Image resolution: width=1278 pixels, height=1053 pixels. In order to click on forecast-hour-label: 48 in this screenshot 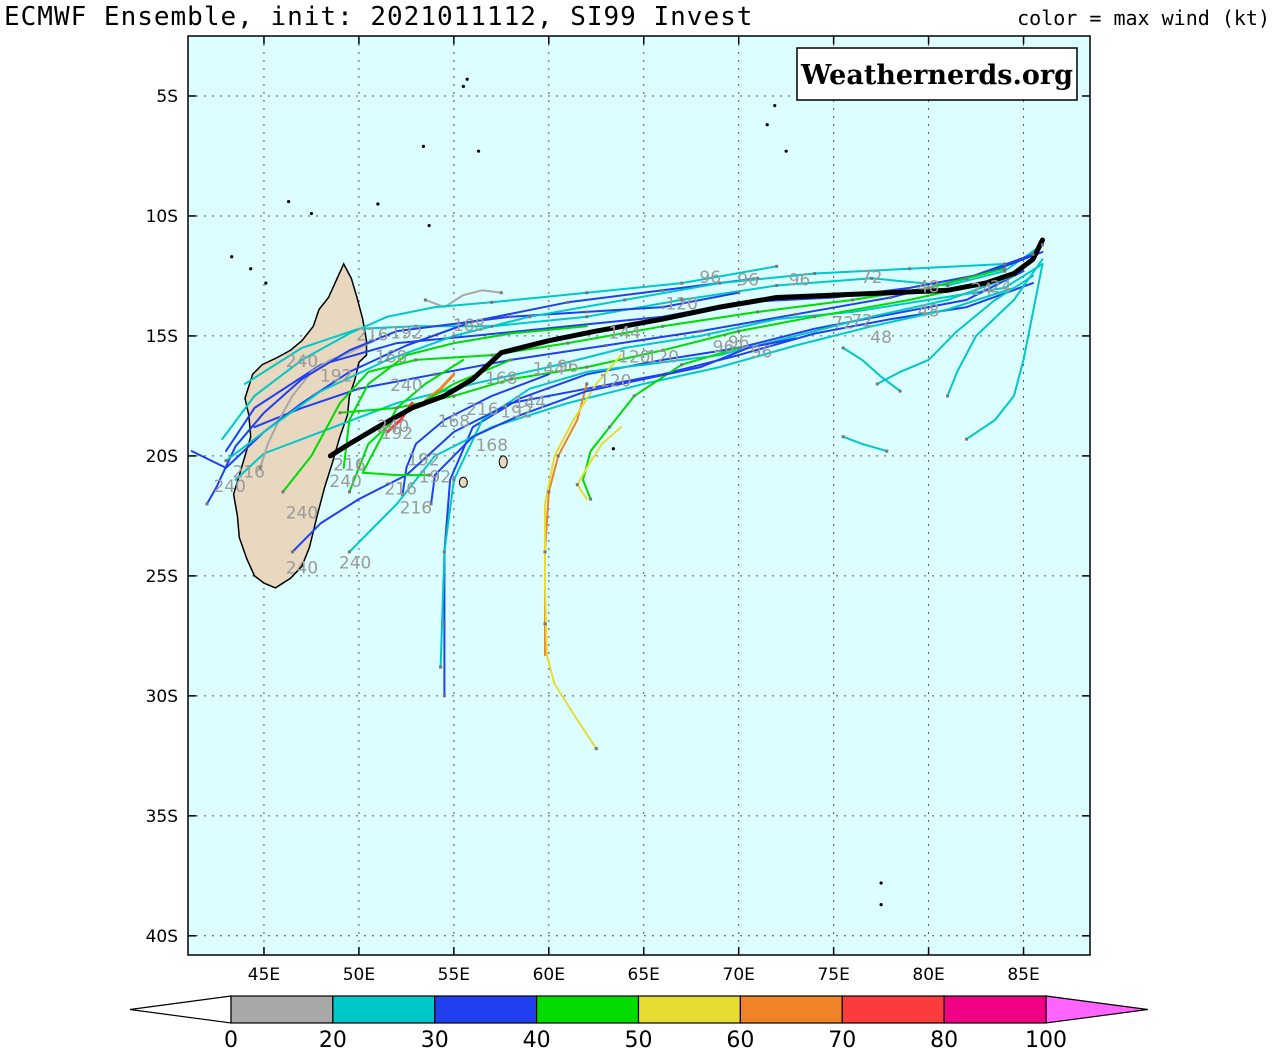, I will do `click(929, 312)`.